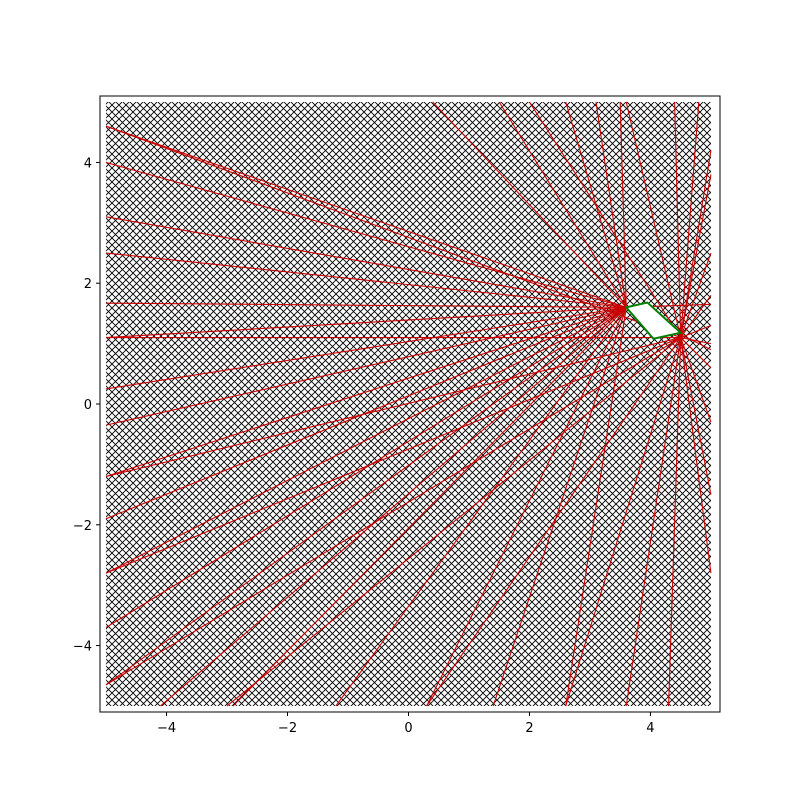 The image size is (800, 800). What do you see at coordinates (529, 728) in the screenshot?
I see `x-tick-label: 2` at bounding box center [529, 728].